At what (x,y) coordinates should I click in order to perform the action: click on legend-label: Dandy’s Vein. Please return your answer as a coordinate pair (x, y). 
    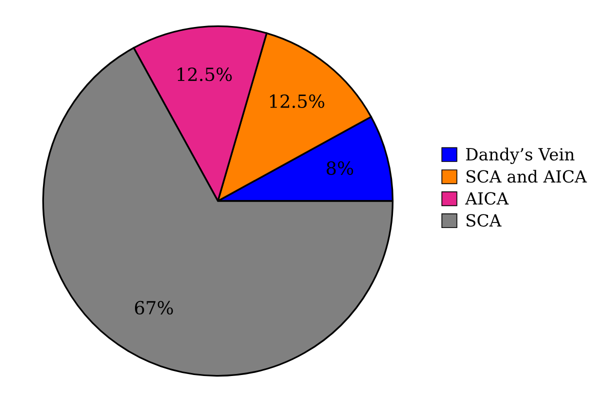
    Looking at the image, I should click on (520, 156).